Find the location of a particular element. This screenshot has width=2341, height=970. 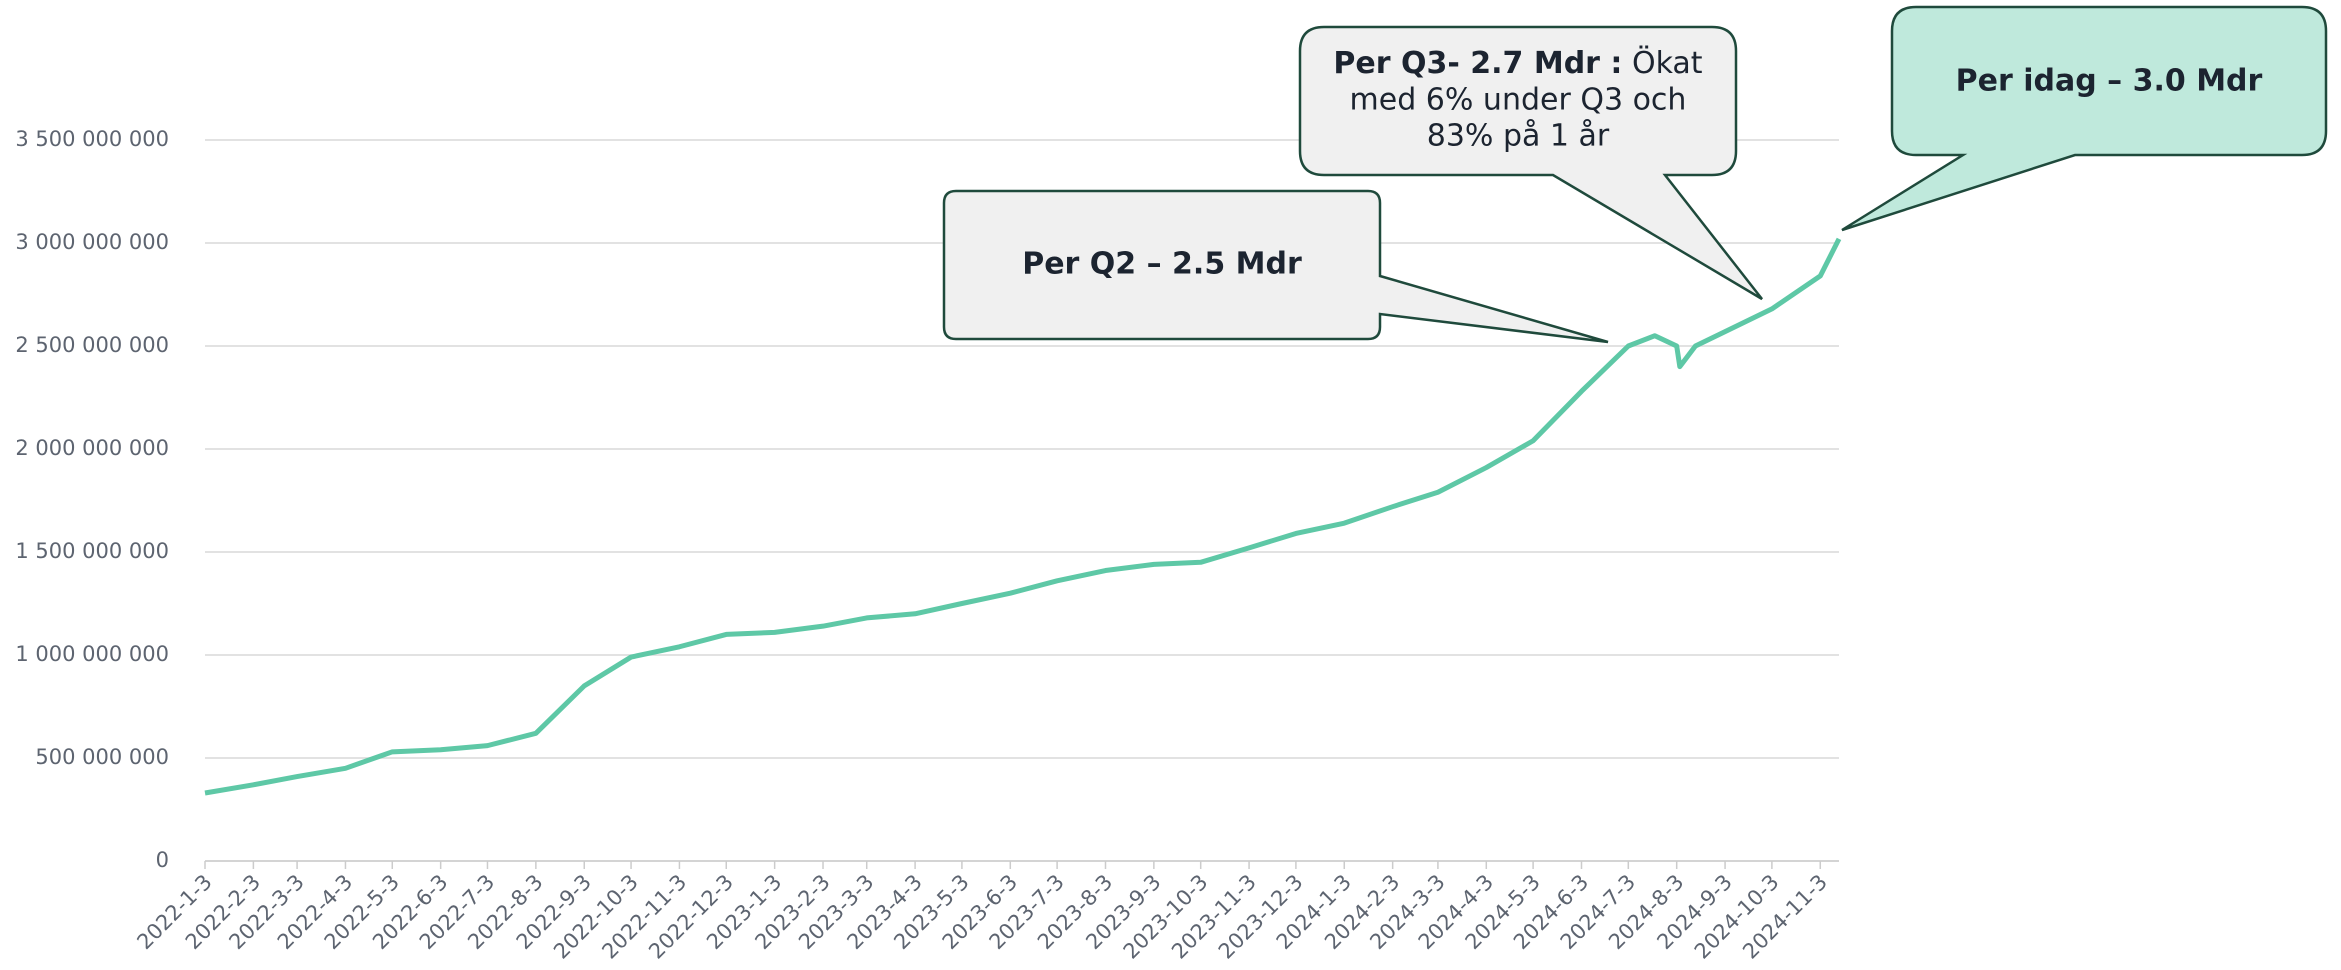

y-tick-label: 2 000 000 000 is located at coordinates (92, 448).